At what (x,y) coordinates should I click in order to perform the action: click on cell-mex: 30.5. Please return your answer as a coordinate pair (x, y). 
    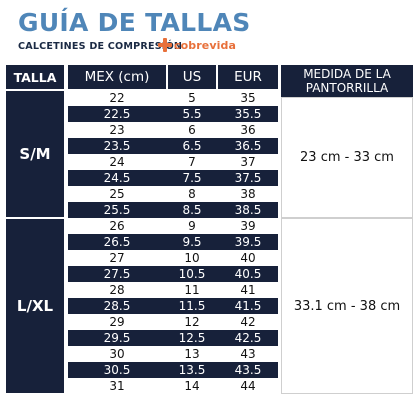
    Looking at the image, I should click on (117, 370).